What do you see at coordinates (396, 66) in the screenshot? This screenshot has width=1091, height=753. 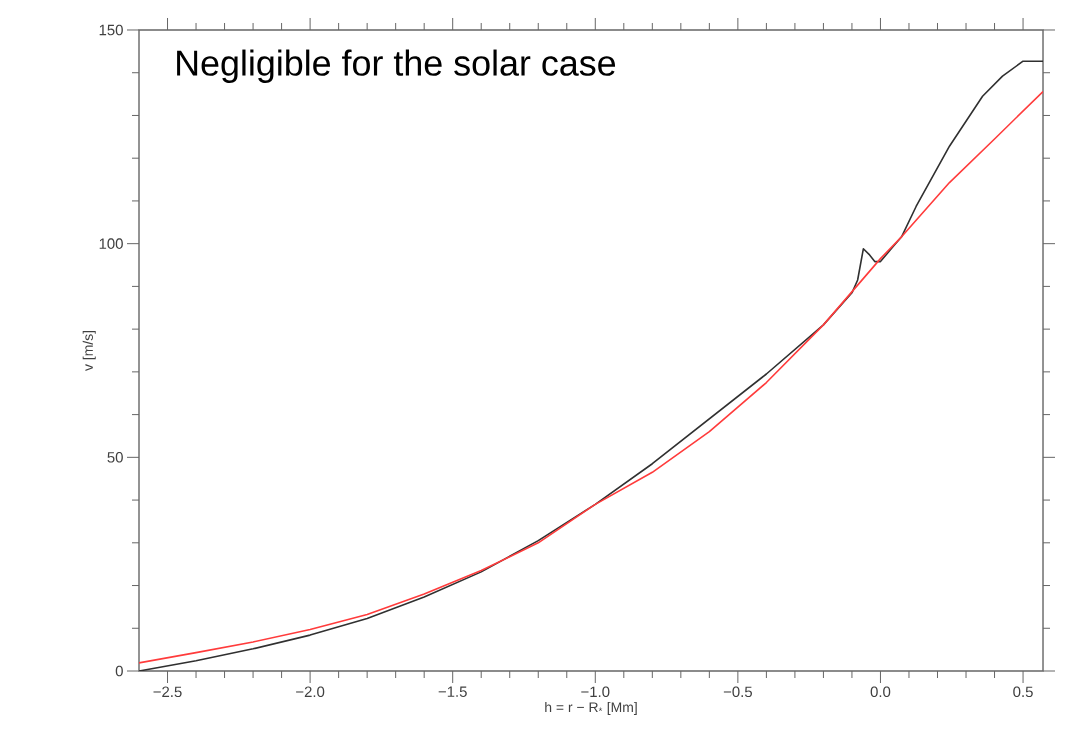 I see `annotation: Negligible for the solar case` at bounding box center [396, 66].